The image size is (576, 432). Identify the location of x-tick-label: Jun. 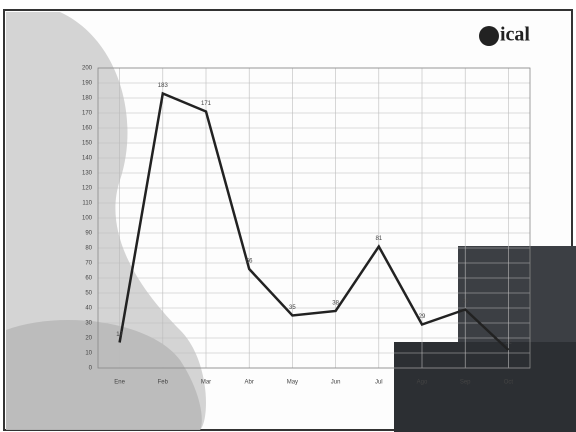
(336, 383).